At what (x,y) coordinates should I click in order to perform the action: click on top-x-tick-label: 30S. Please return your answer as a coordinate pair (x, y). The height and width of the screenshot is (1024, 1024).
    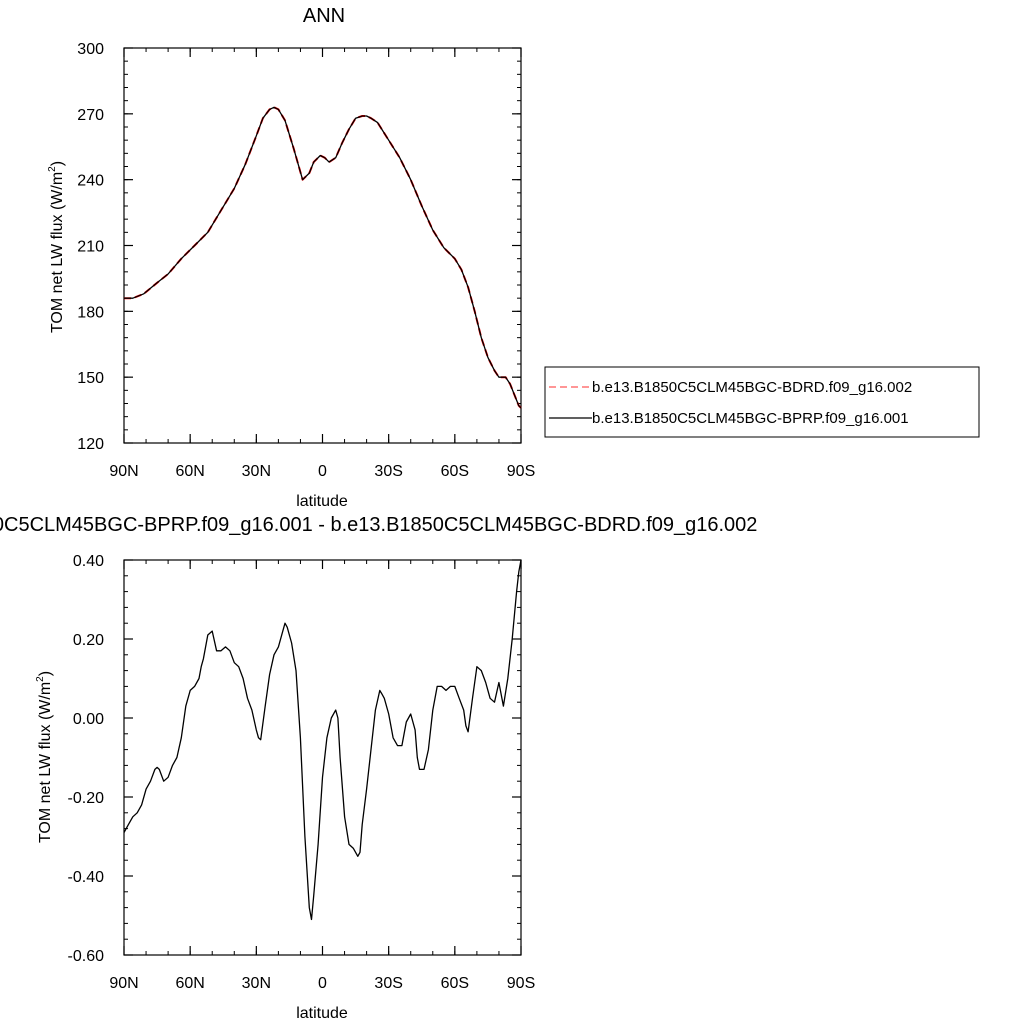
    Looking at the image, I should click on (388, 471).